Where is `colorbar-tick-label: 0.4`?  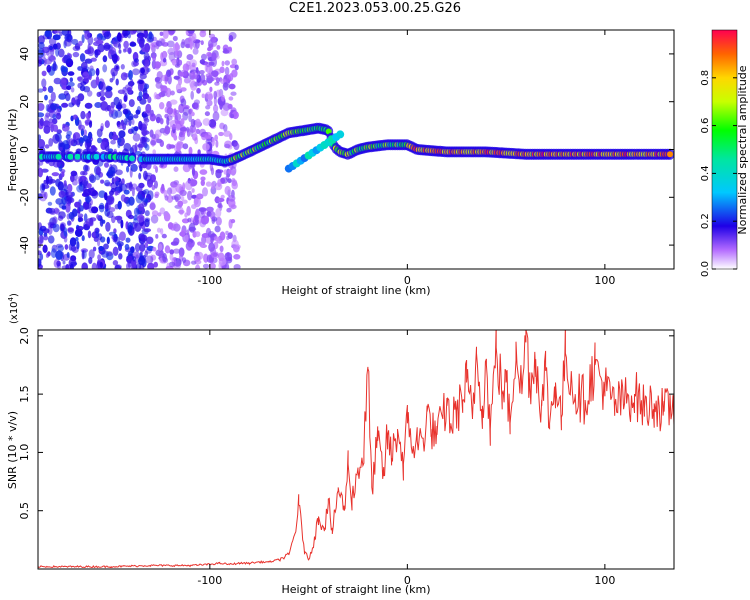 colorbar-tick-label: 0.4 is located at coordinates (705, 173).